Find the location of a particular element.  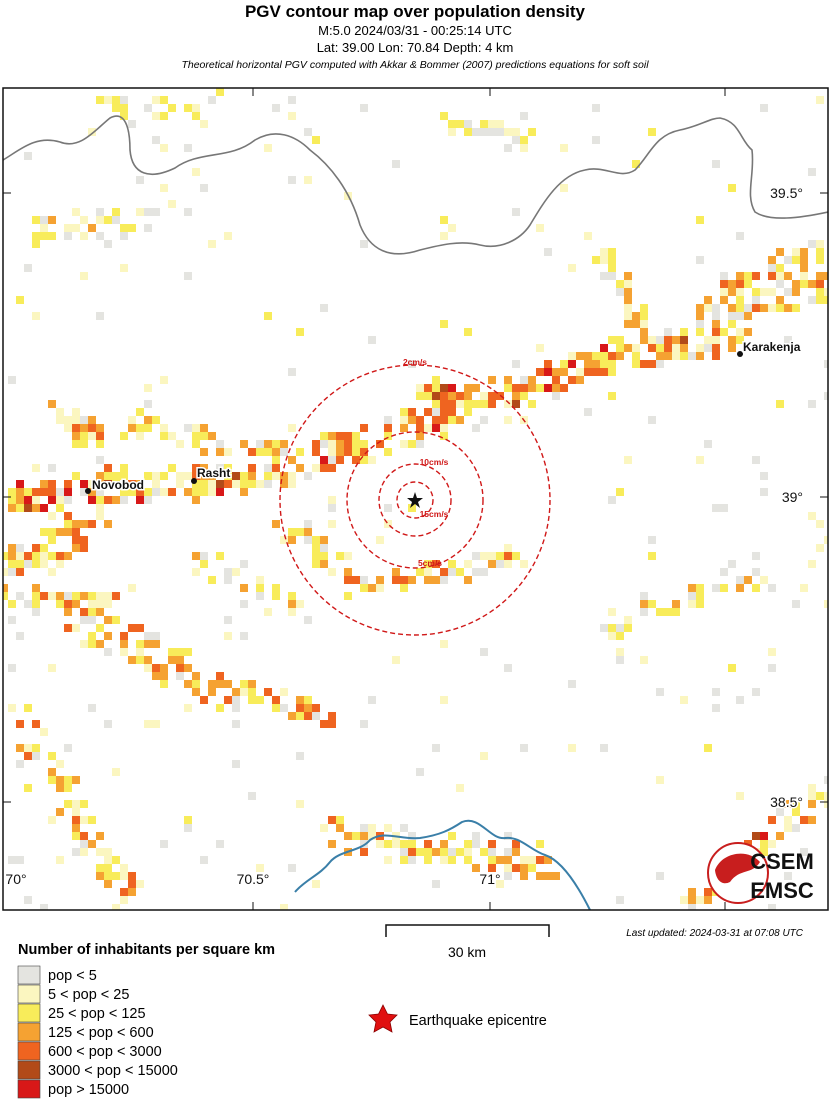

city-label: Rasht is located at coordinates (213, 473).